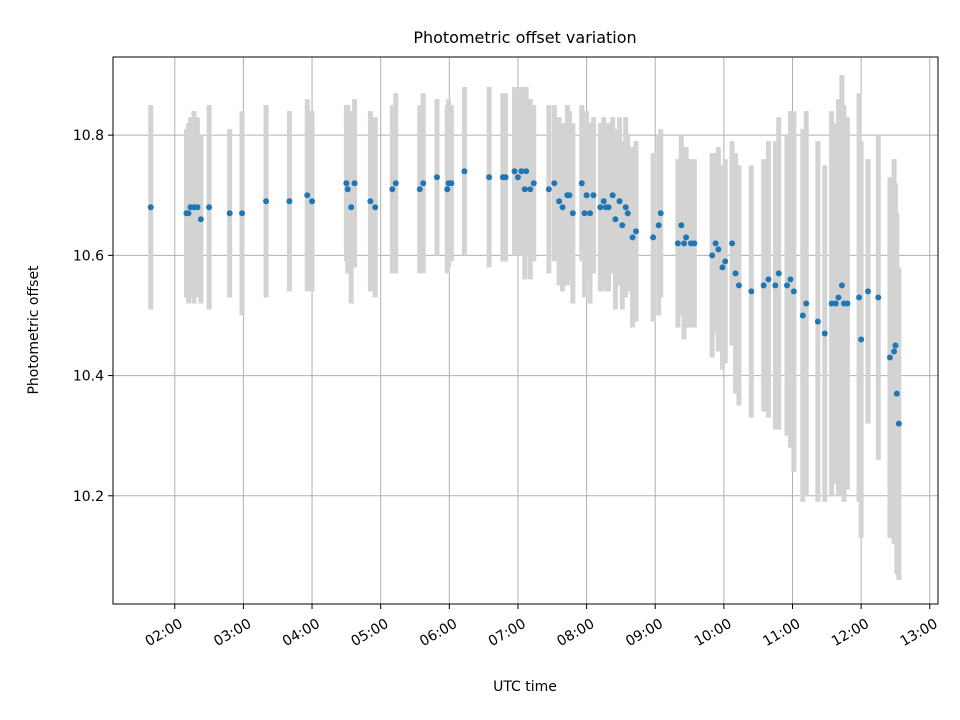 The height and width of the screenshot is (720, 960). I want to click on y-axis-label: Photometric offset, so click(34, 330).